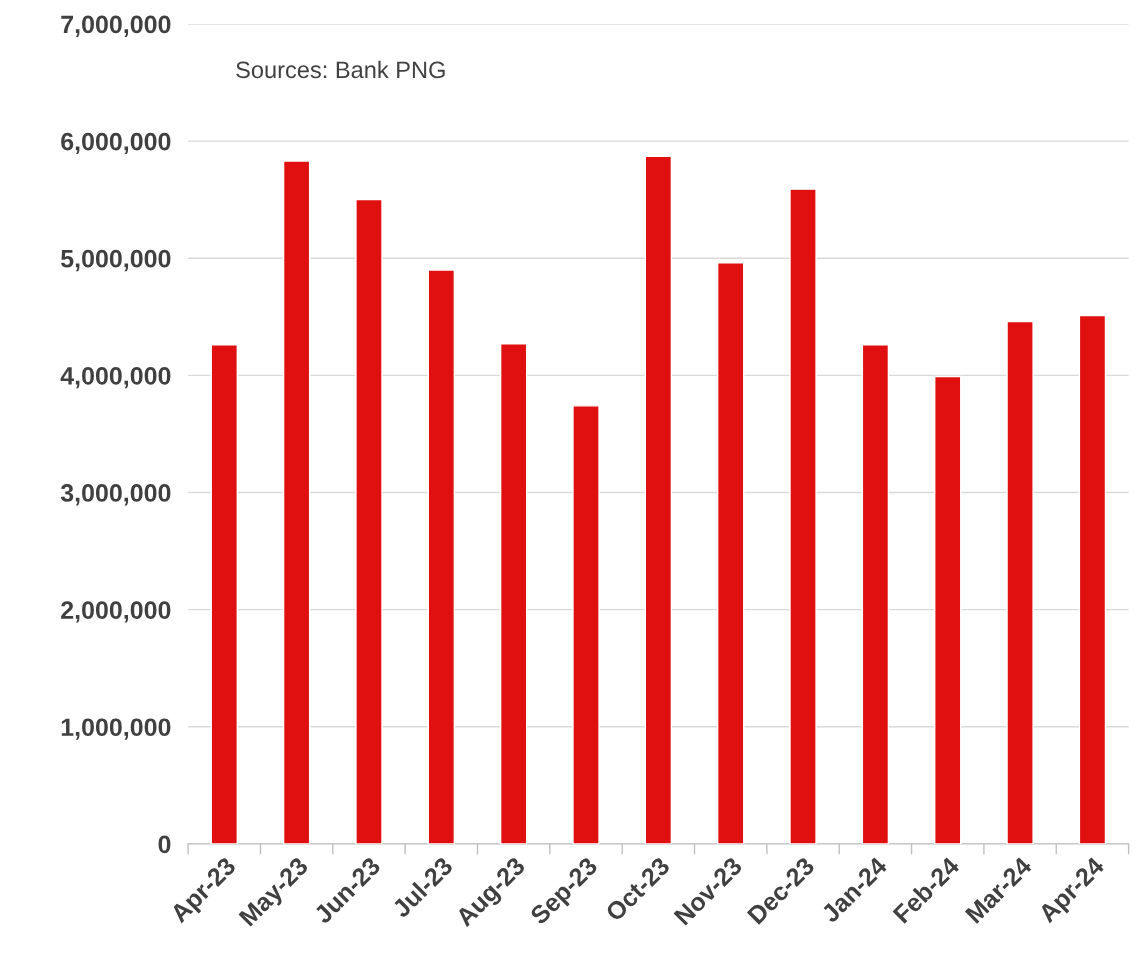 This screenshot has width=1140, height=959. I want to click on y-tick-label: 3,000,000, so click(115, 495).